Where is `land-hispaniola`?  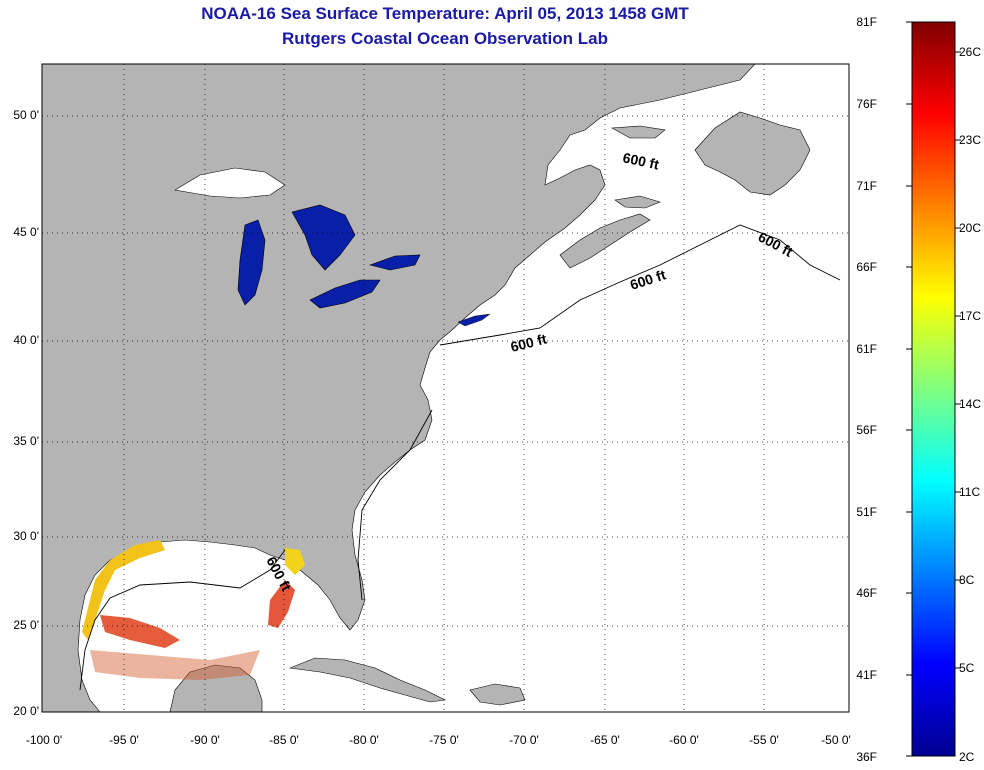 land-hispaniola is located at coordinates (497, 694).